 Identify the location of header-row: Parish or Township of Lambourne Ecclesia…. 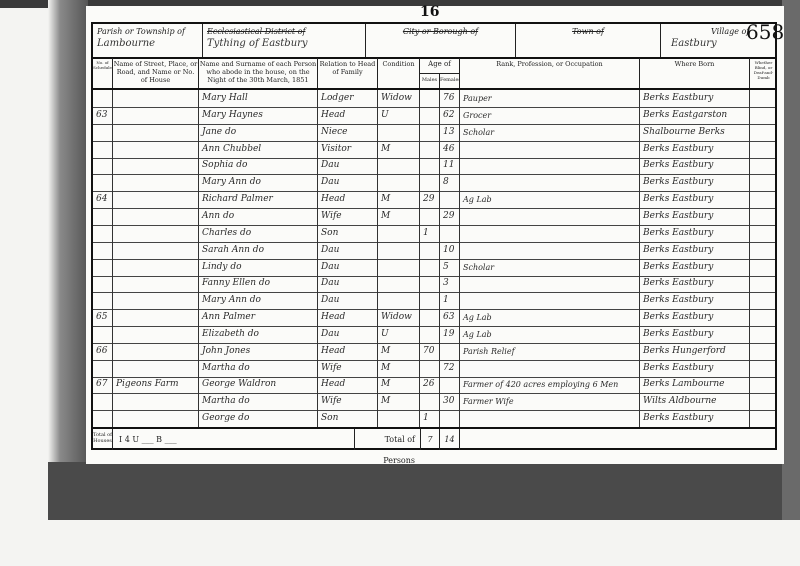
(434, 41).